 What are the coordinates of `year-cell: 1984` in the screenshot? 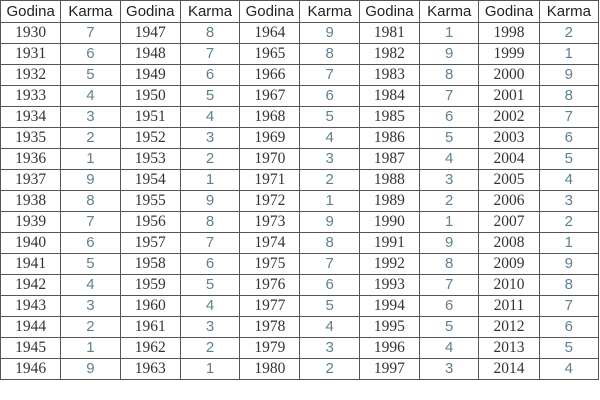 It's located at (389, 96).